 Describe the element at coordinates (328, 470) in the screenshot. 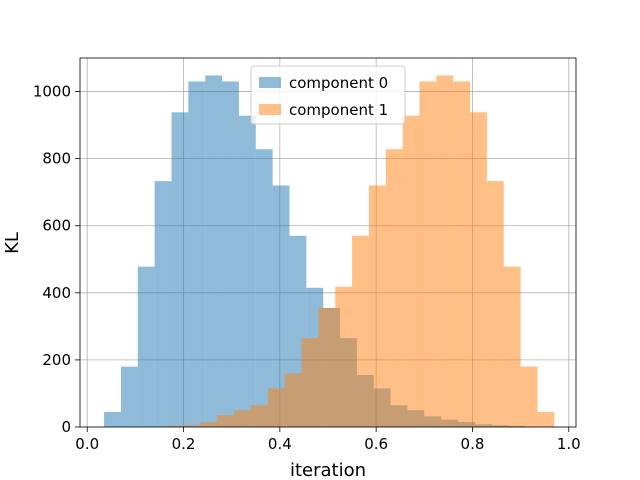

I see `x-axis-label: iteration` at that location.